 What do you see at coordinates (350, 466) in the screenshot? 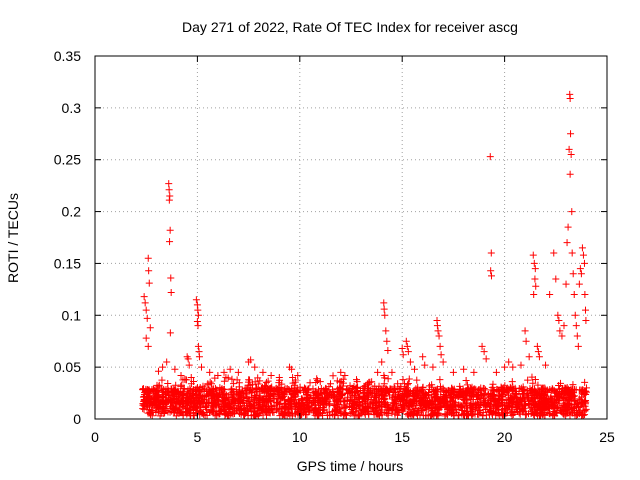
I see `x-axis-title: GPS time / hours` at bounding box center [350, 466].